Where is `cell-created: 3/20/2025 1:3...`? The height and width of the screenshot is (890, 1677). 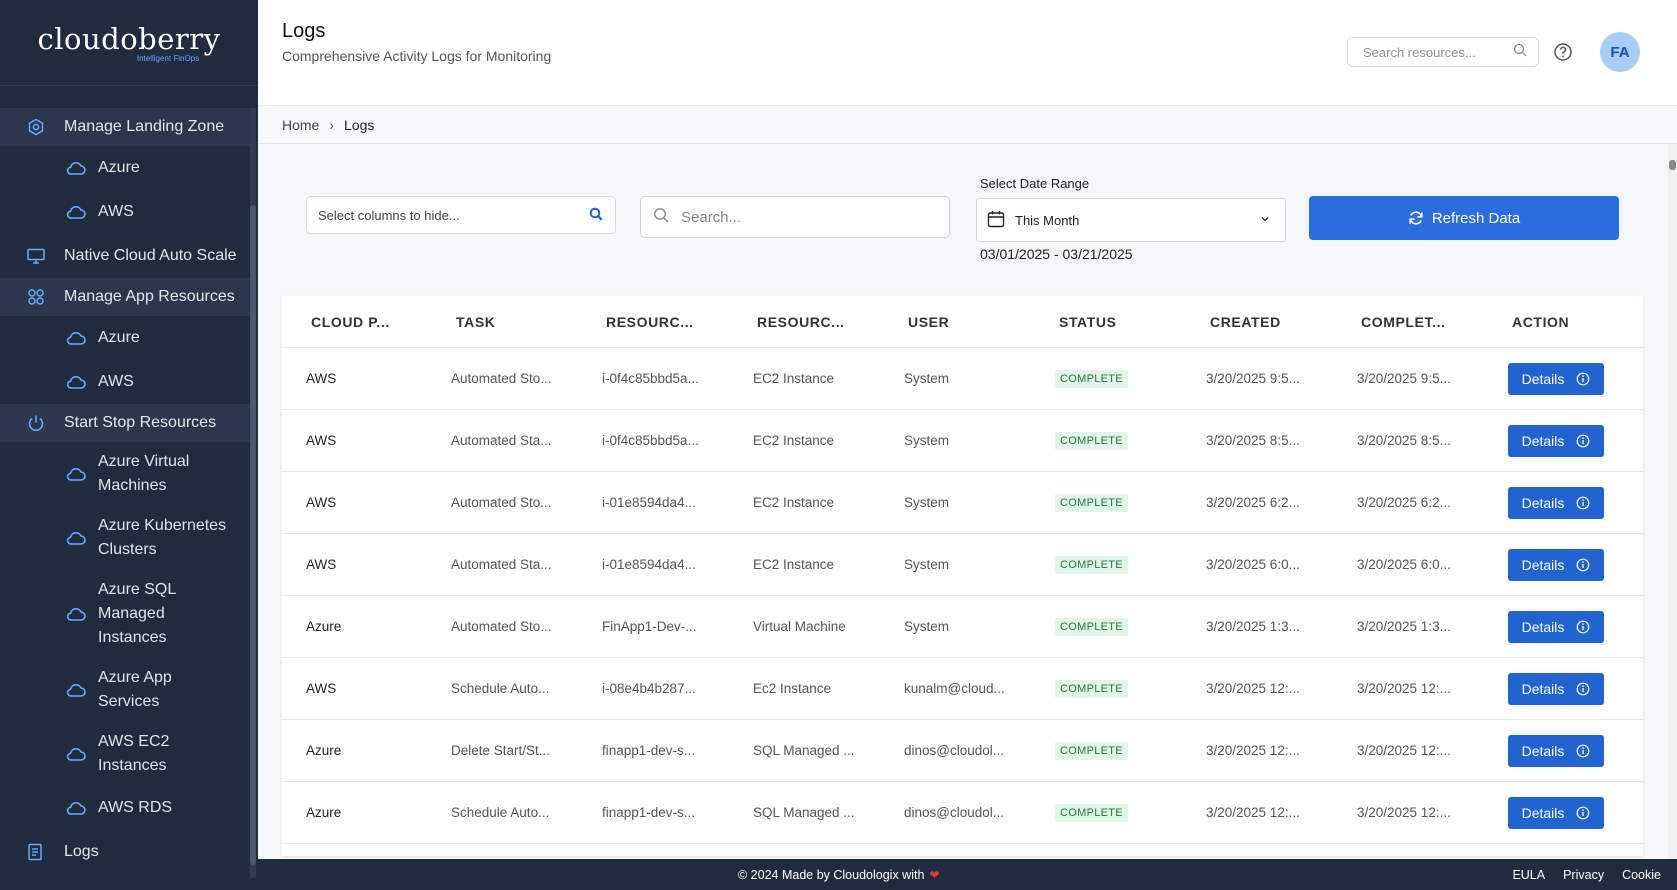 cell-created: 3/20/2025 1:3... is located at coordinates (1253, 626).